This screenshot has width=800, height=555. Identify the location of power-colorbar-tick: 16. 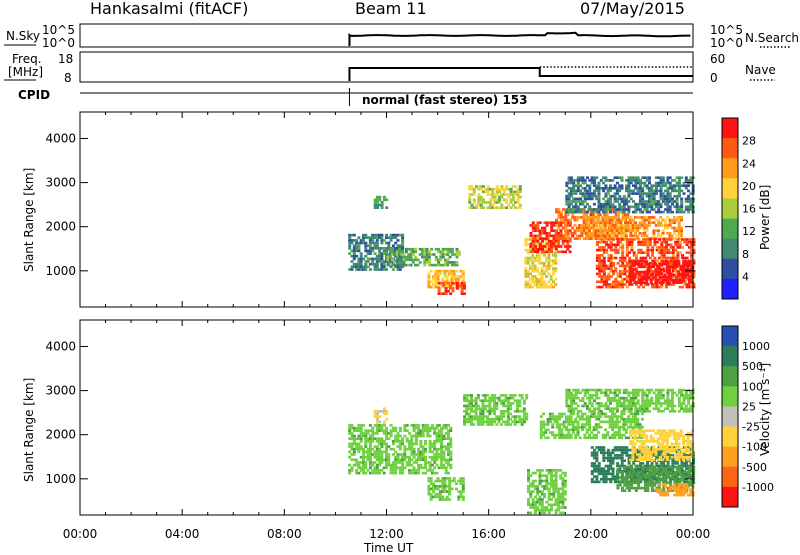
(749, 209).